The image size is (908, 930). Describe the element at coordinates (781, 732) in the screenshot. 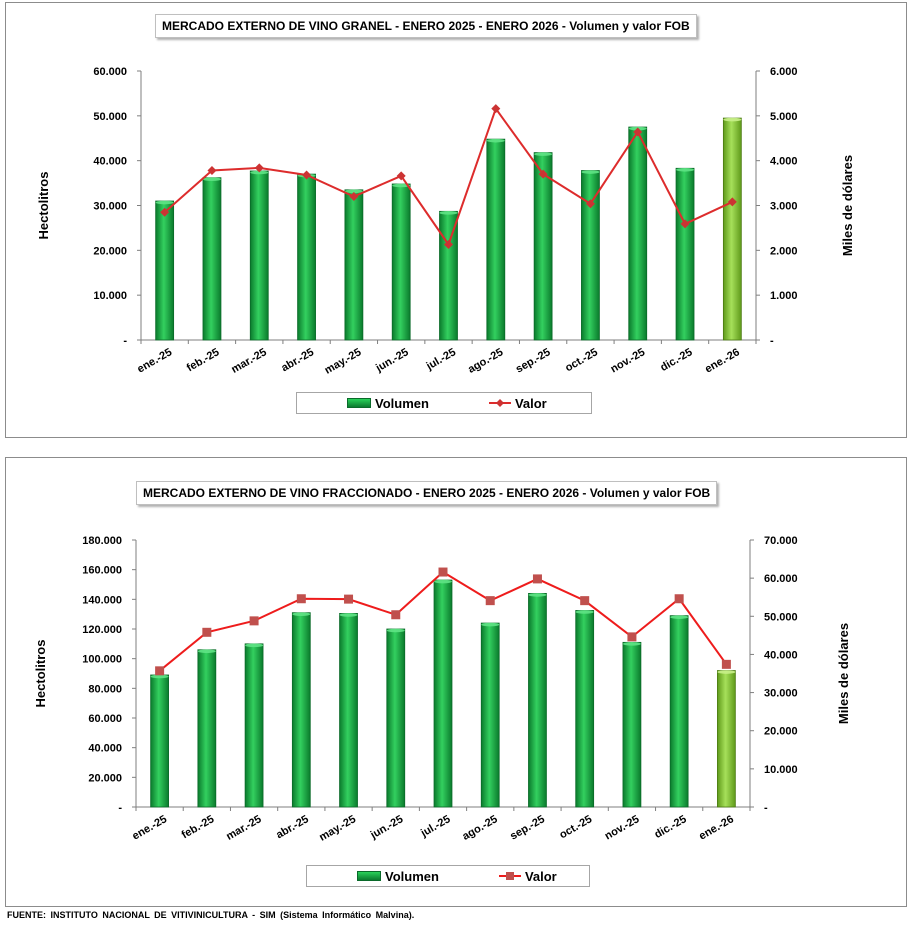

I see `y2-tick-label: 20.000` at that location.